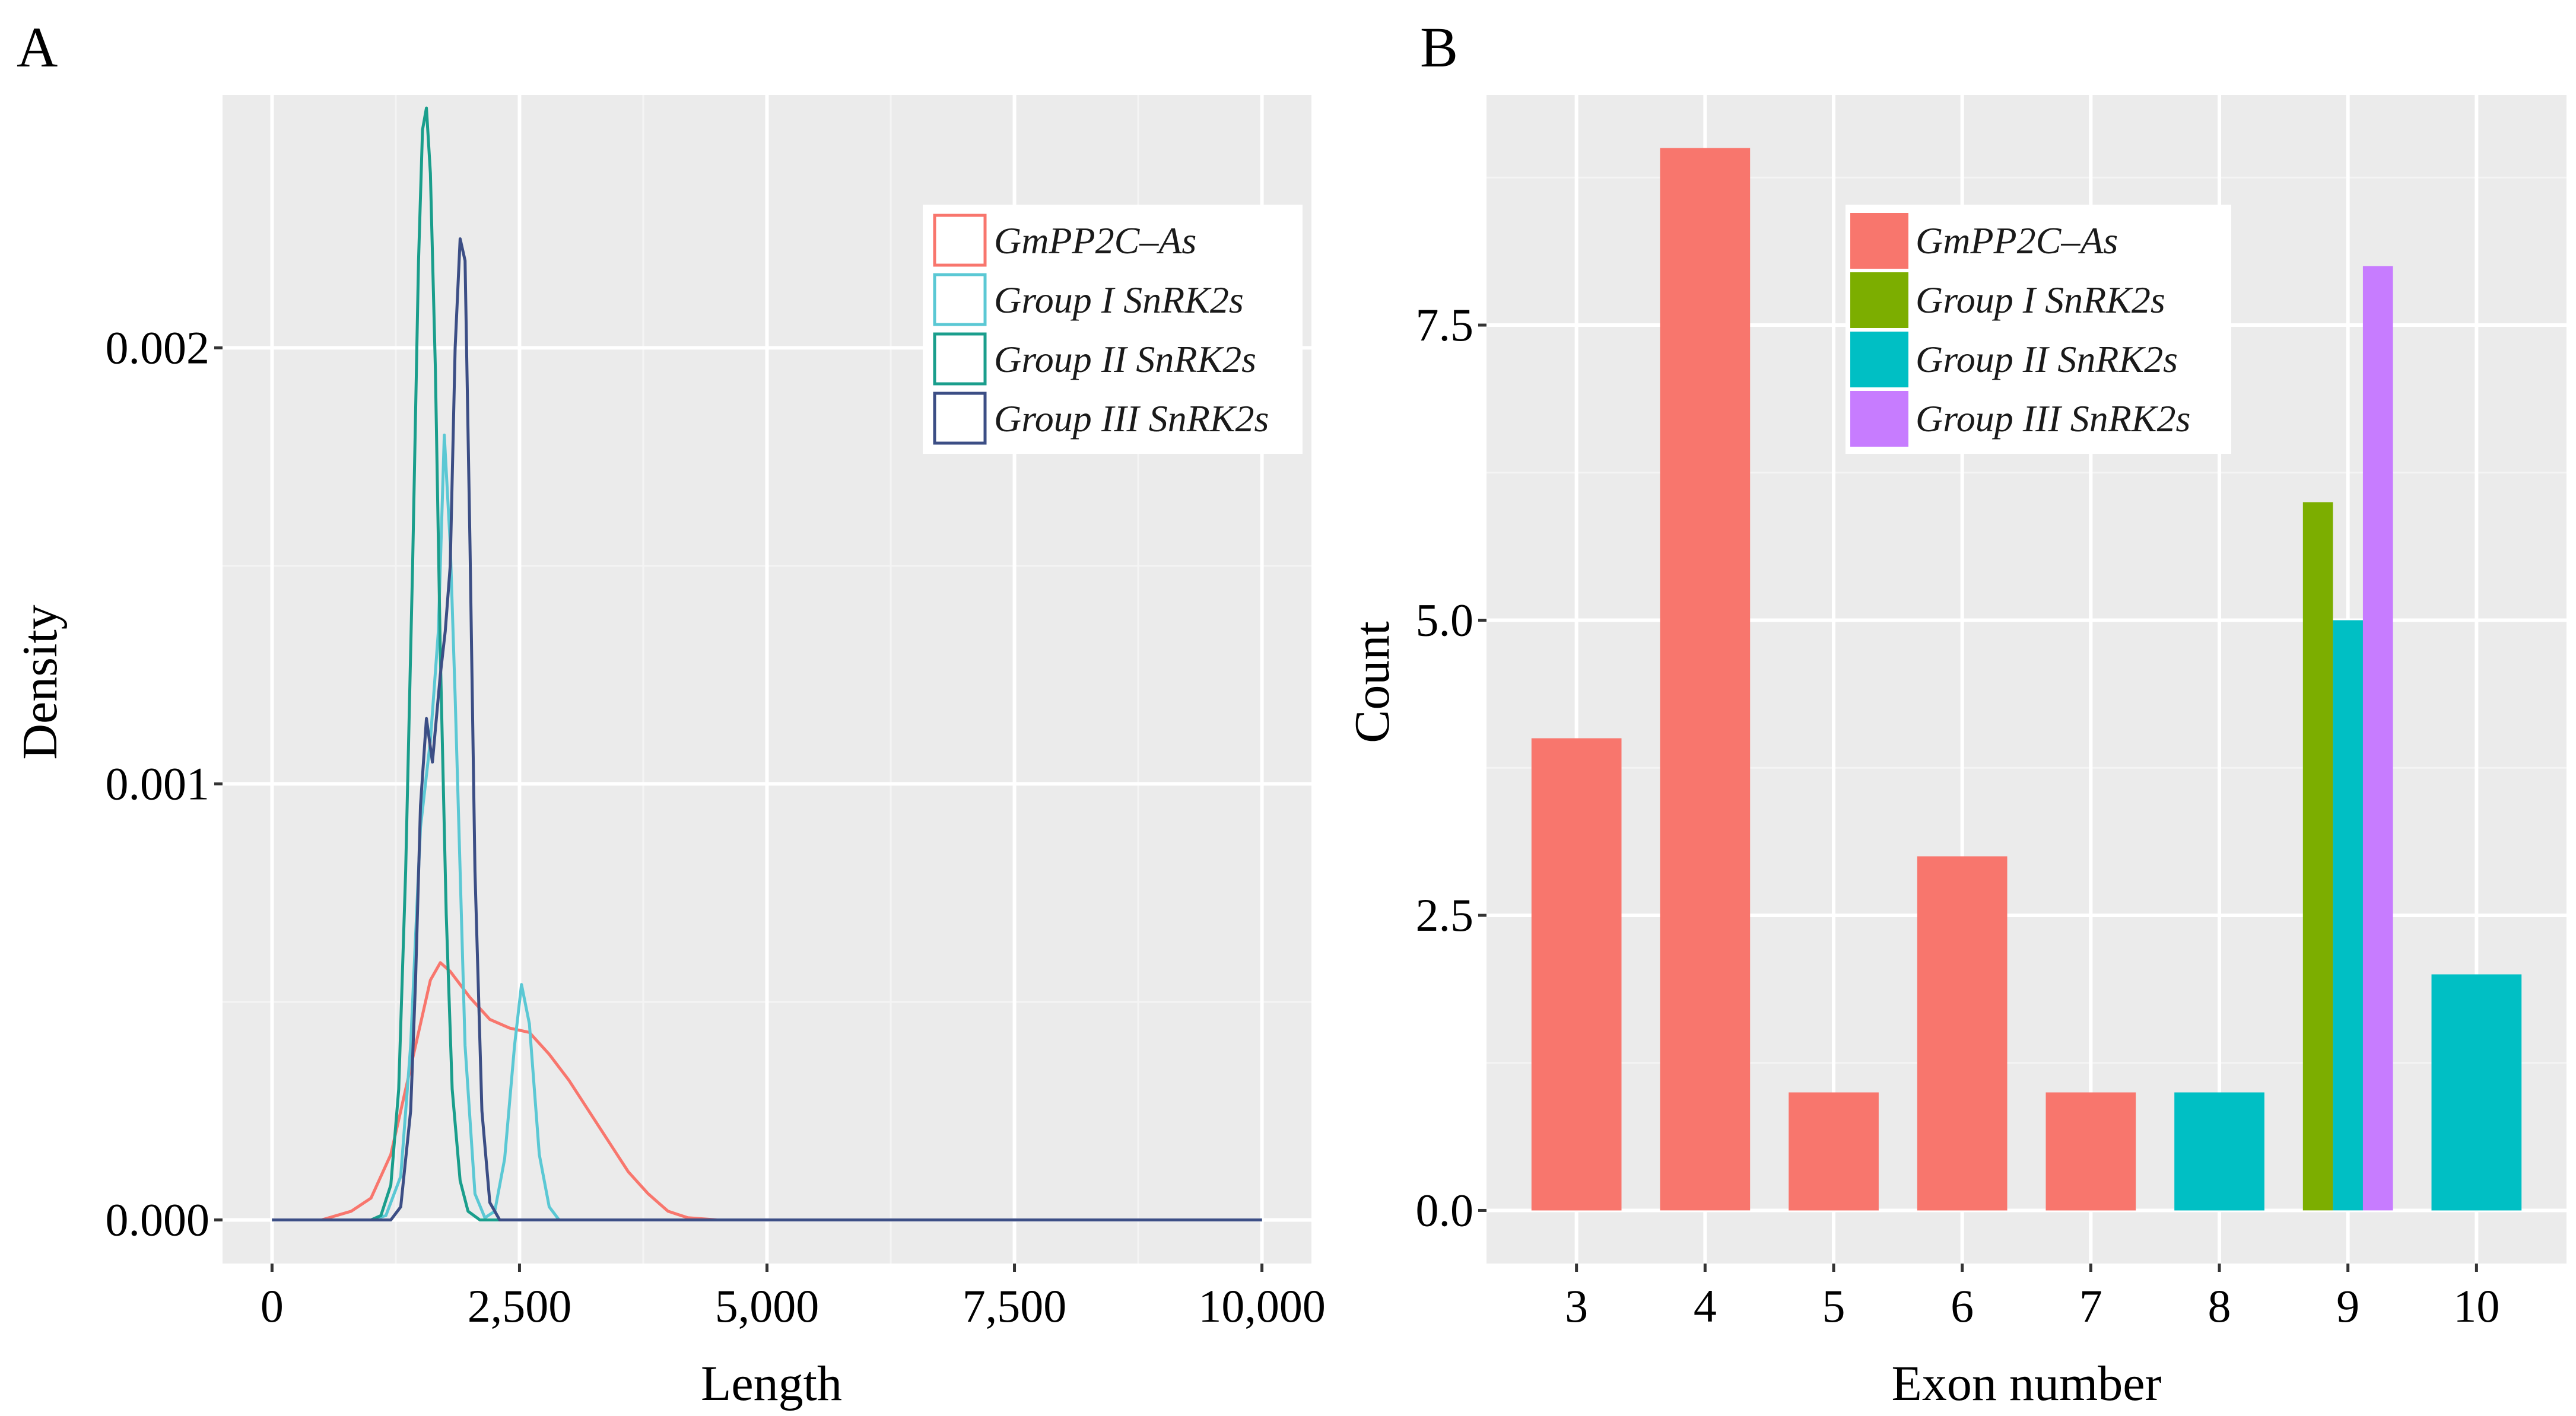 The image size is (2576, 1416). What do you see at coordinates (2027, 1383) in the screenshot?
I see `panel-b-x-axis-title: Exon number` at bounding box center [2027, 1383].